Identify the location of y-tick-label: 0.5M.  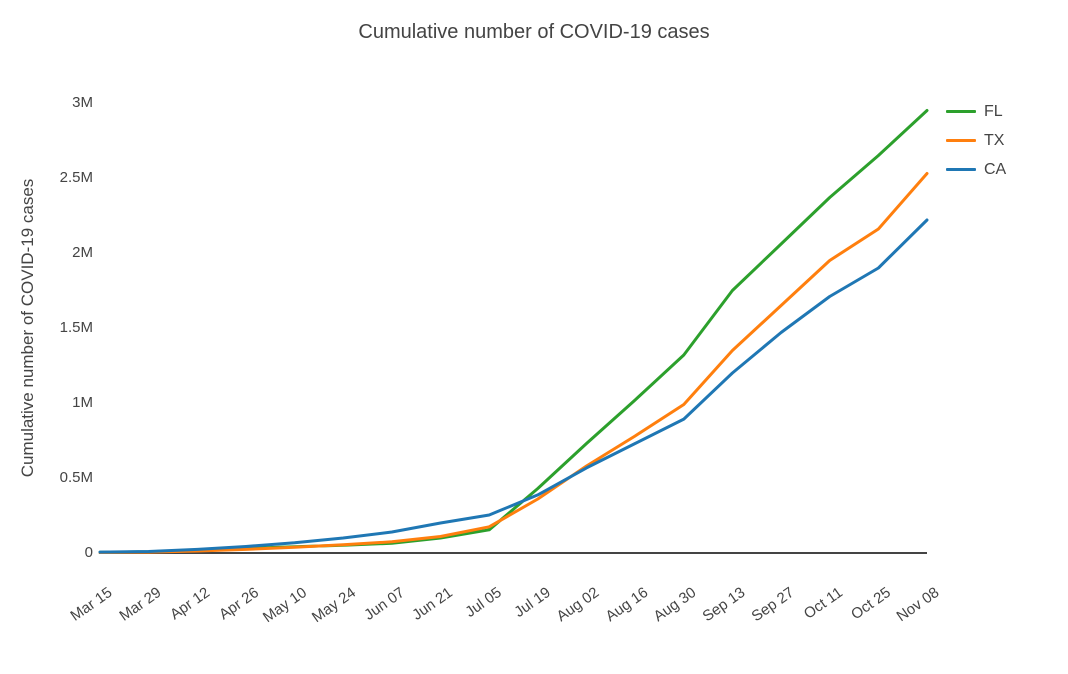
(76, 477).